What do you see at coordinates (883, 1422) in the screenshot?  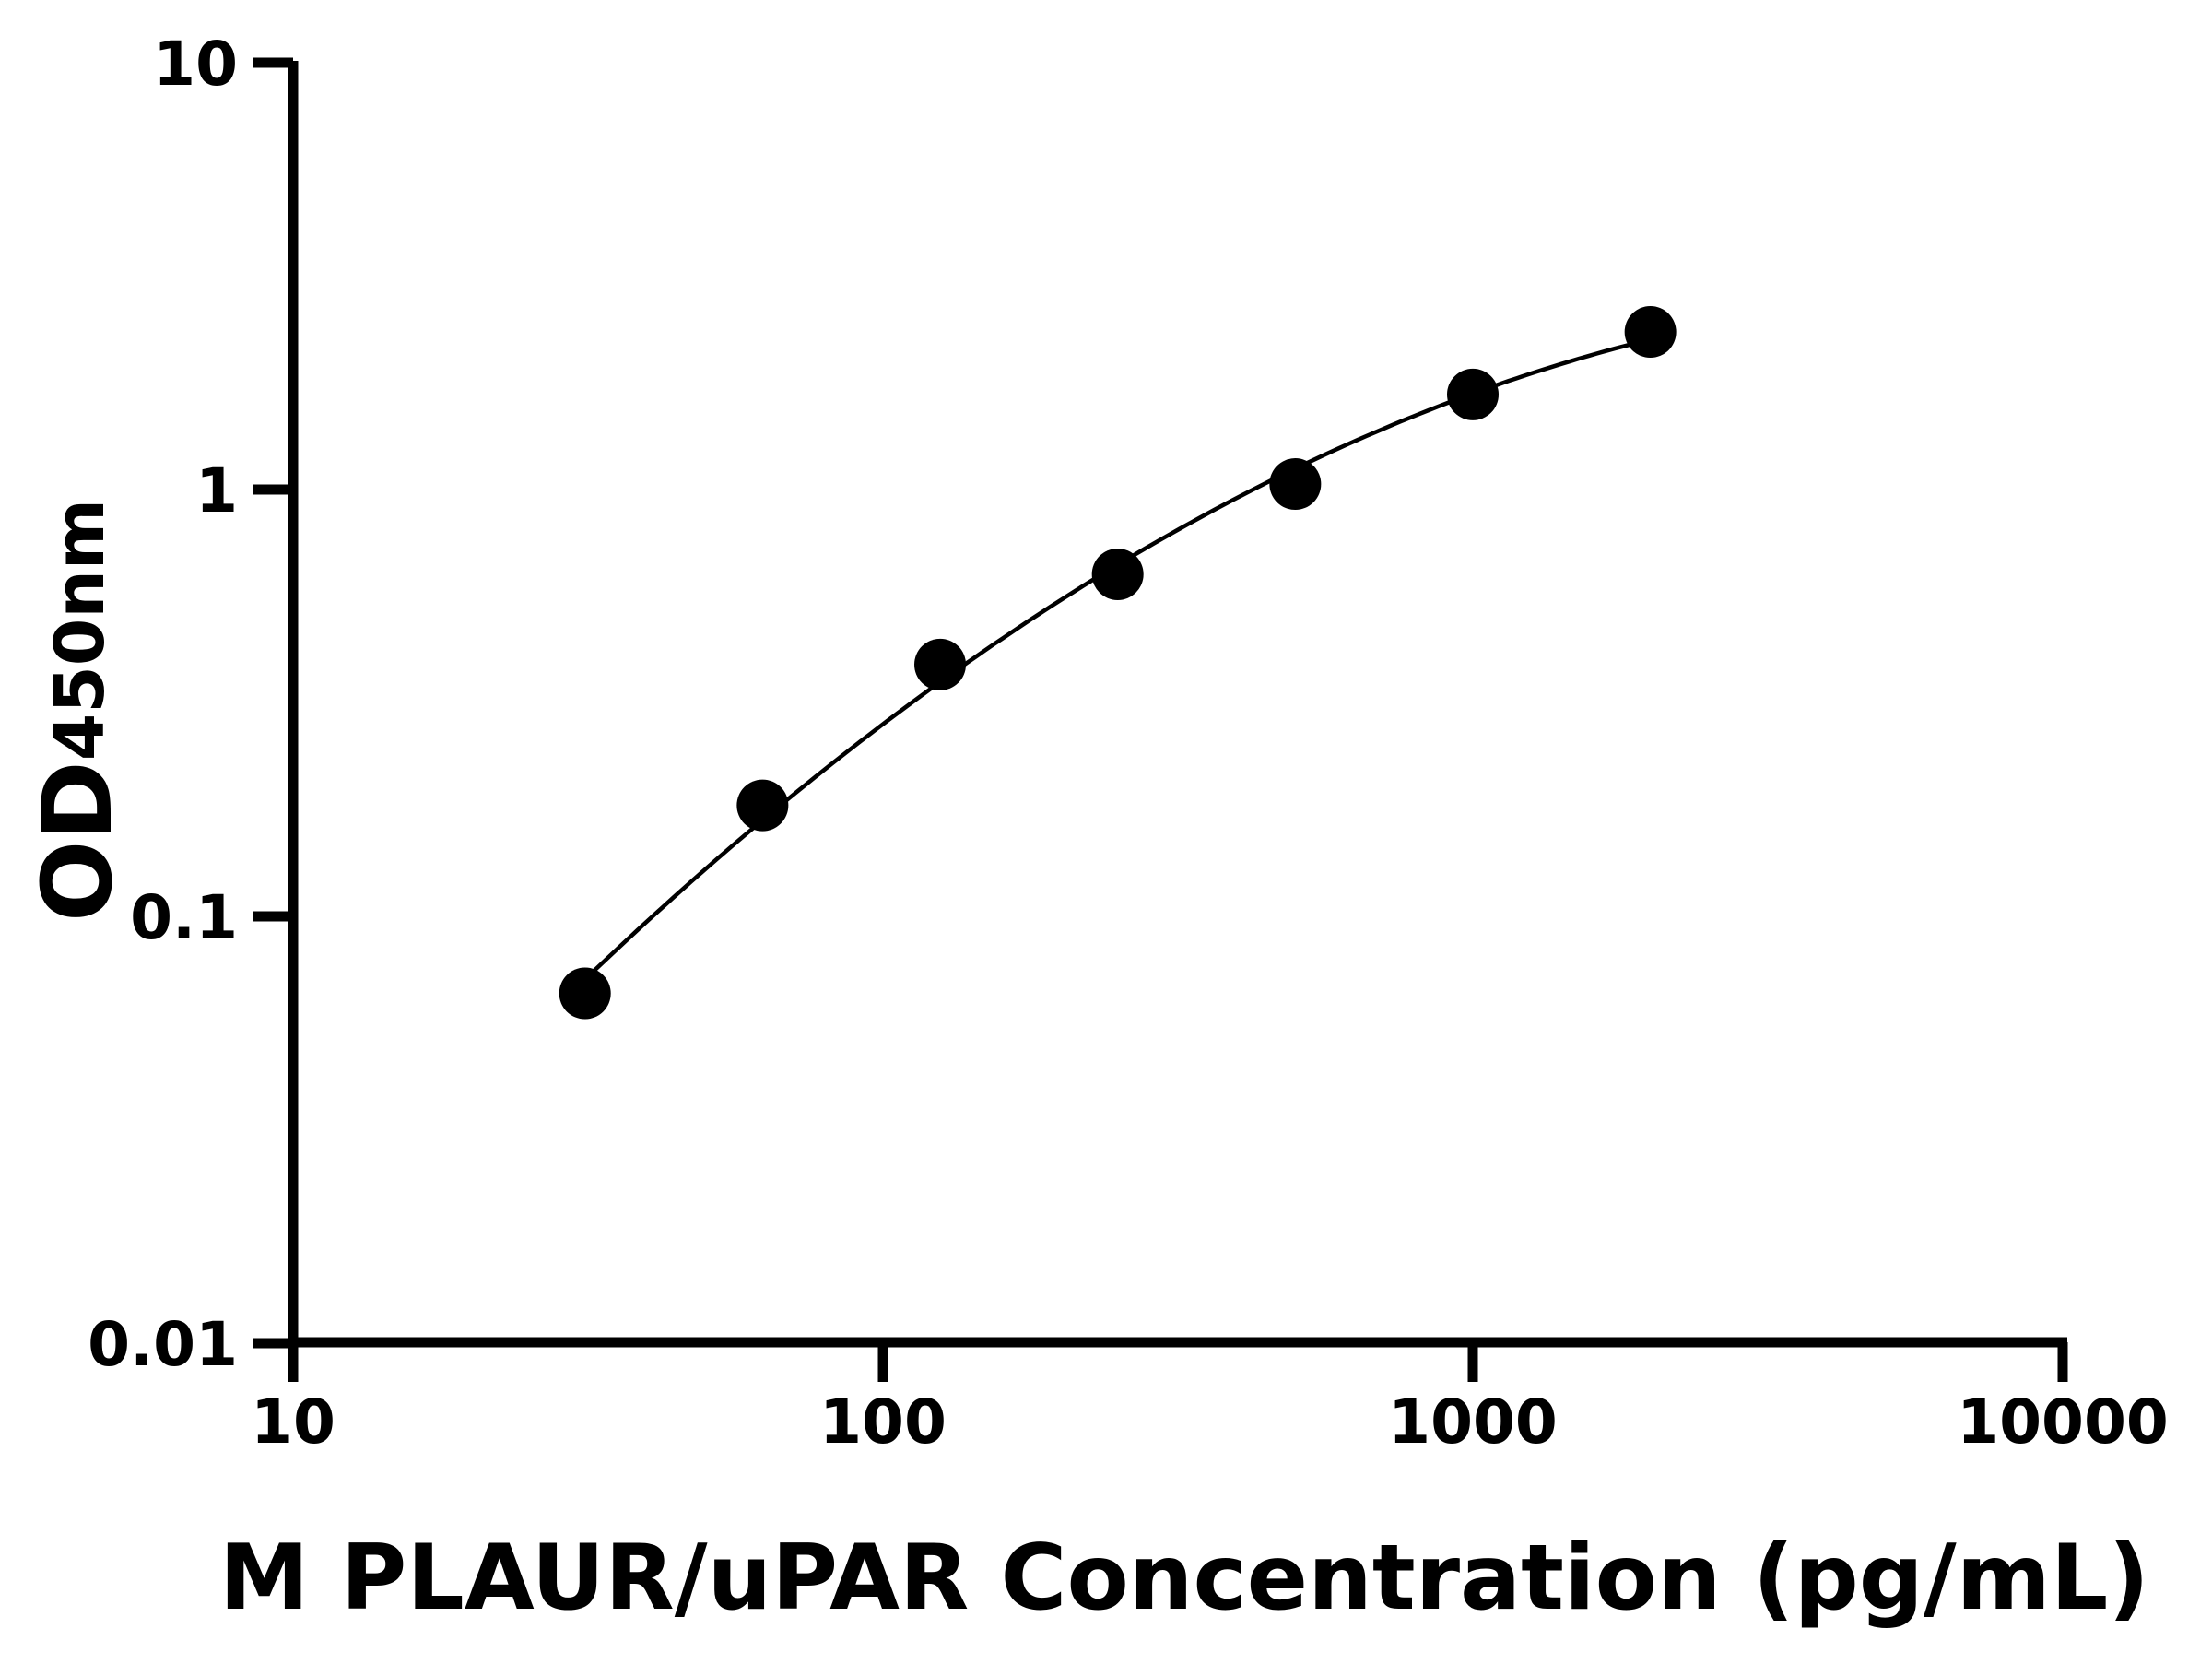 I see `x-tick-label: 100` at bounding box center [883, 1422].